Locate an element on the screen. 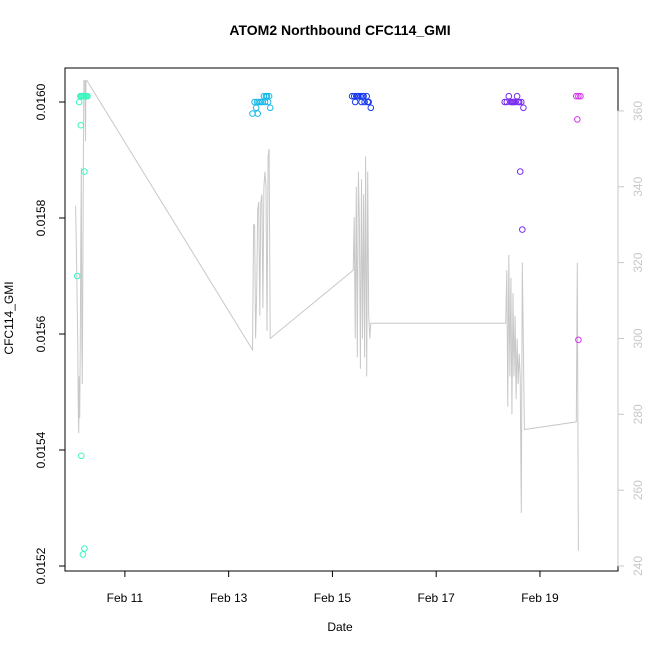  y-axis-label: CFC114_GMI is located at coordinates (9, 317).